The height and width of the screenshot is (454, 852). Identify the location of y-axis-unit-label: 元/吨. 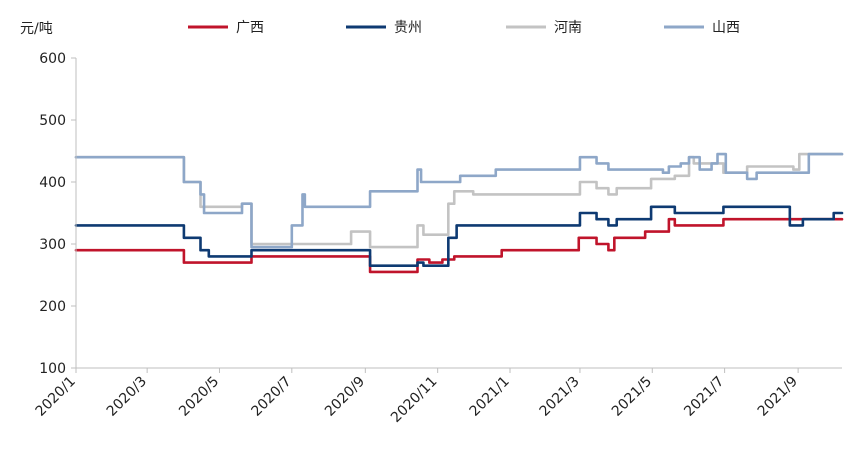
(36, 29).